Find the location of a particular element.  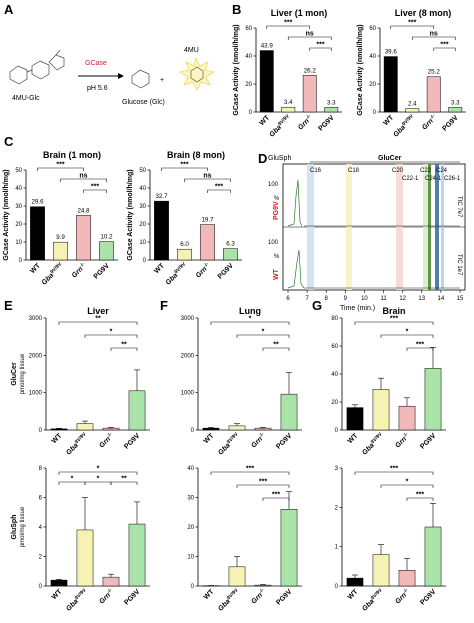

value-label: 2.4 is located at coordinates (412, 104).